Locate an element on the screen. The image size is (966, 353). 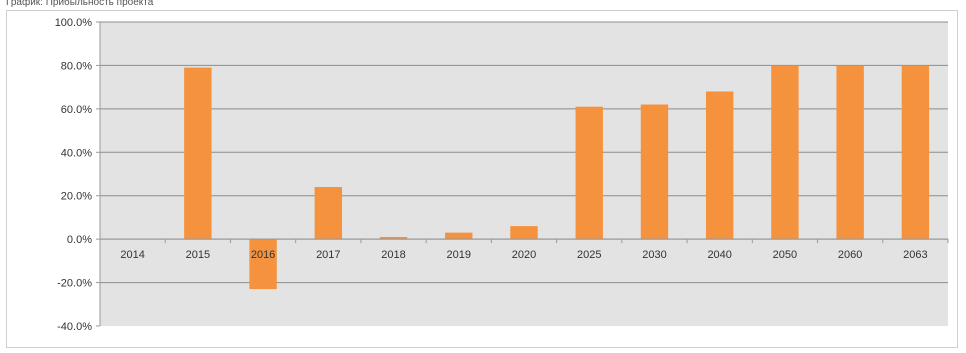
y-tick-label: 100.0% is located at coordinates (74, 23).